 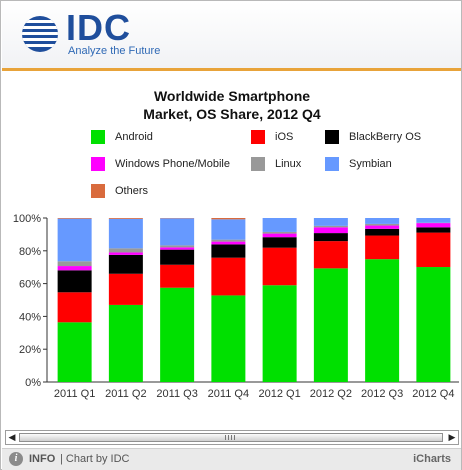 I want to click on legend-label: Symbian, so click(x=370, y=164).